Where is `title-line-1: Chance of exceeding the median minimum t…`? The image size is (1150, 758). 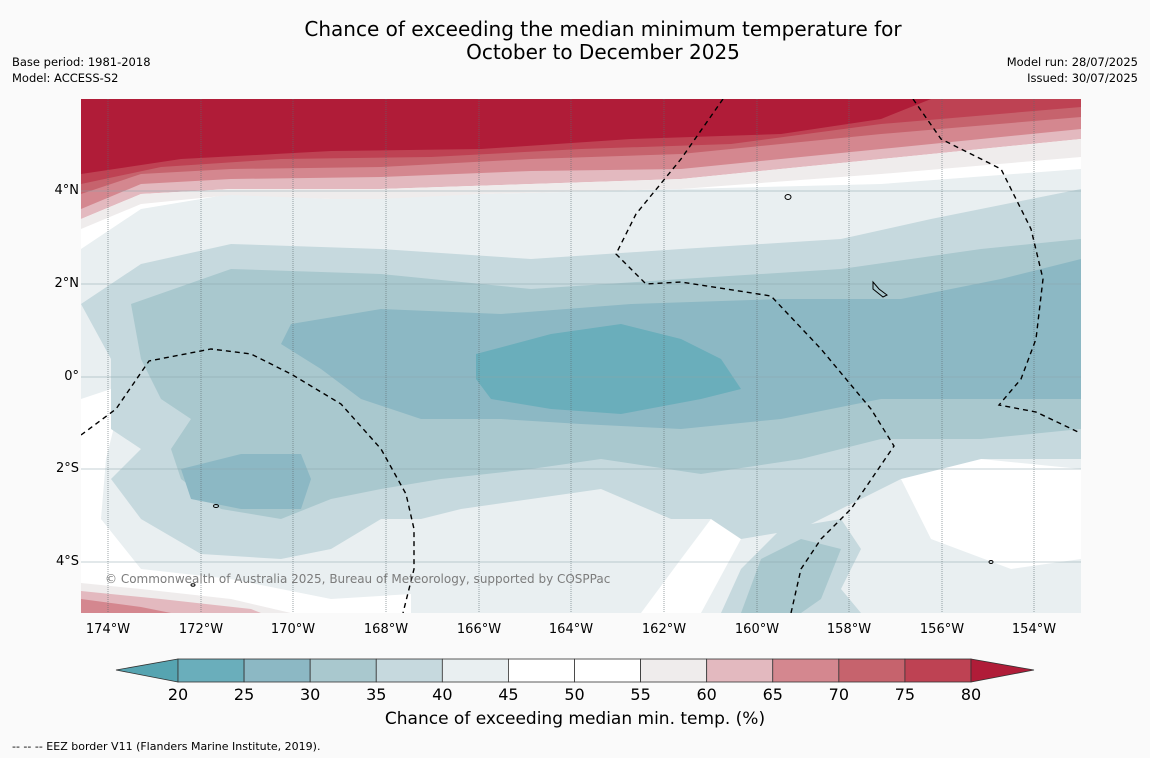 title-line-1: Chance of exceeding the median minimum t… is located at coordinates (603, 29).